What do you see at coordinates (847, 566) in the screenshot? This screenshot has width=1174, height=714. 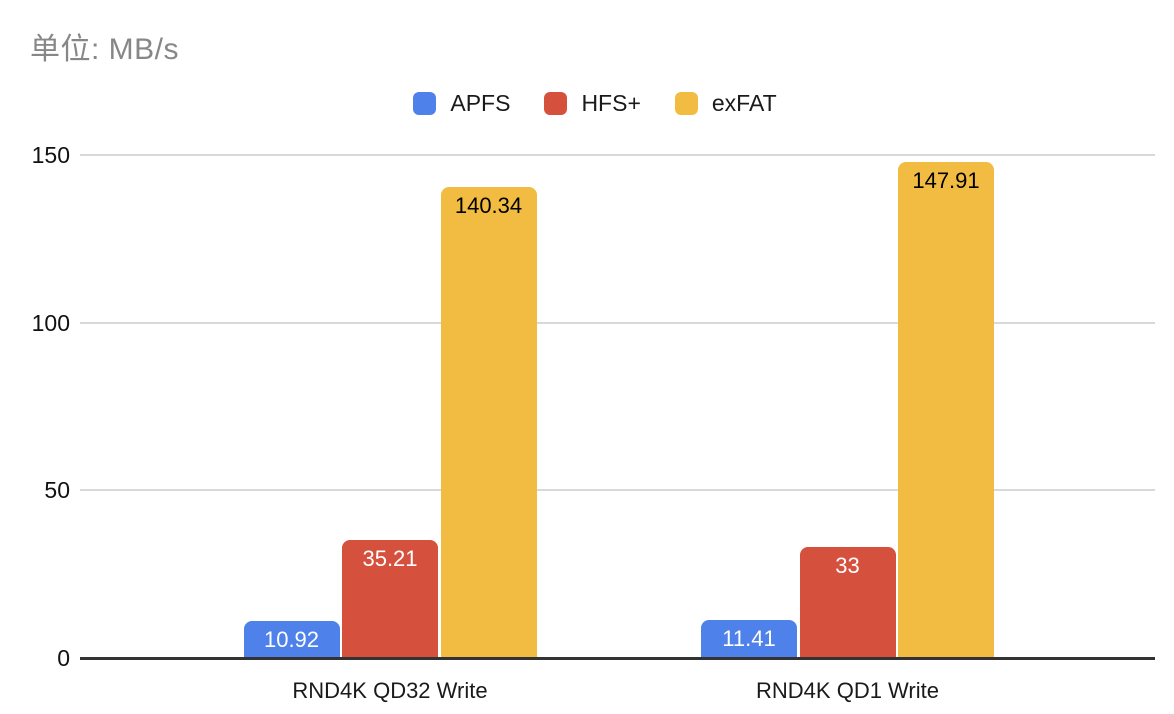 I see `bar-value-label: 33` at bounding box center [847, 566].